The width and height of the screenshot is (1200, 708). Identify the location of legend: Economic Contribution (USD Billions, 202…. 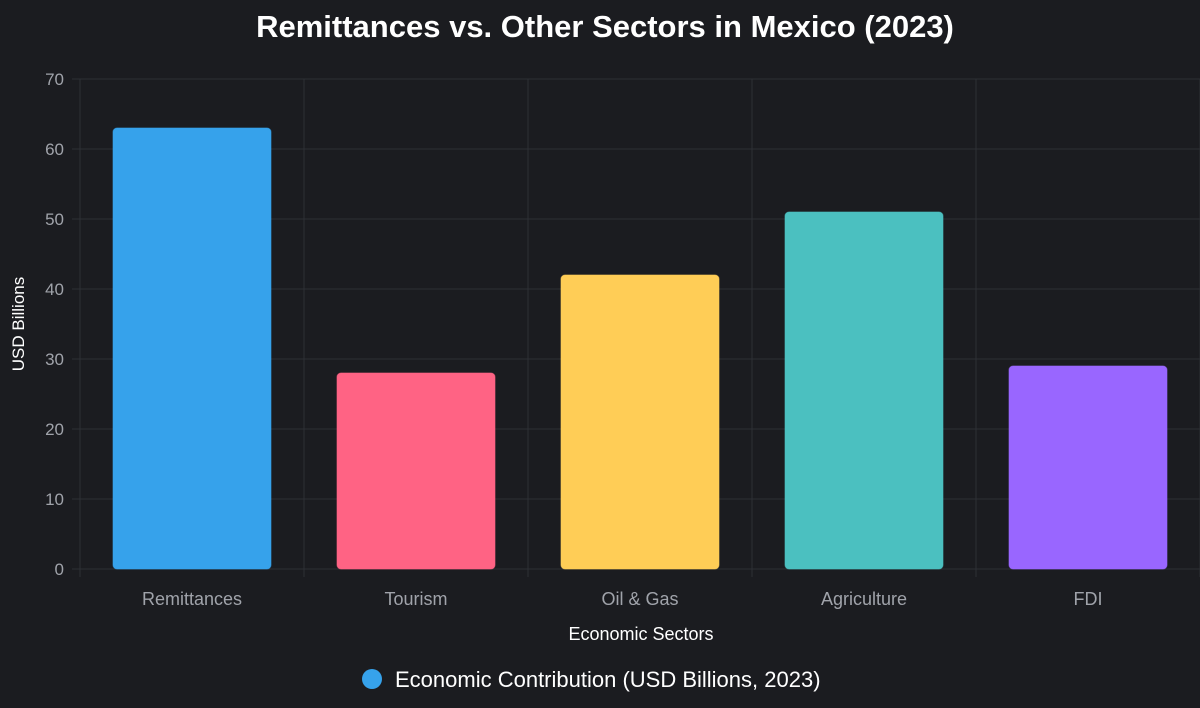
(591, 679).